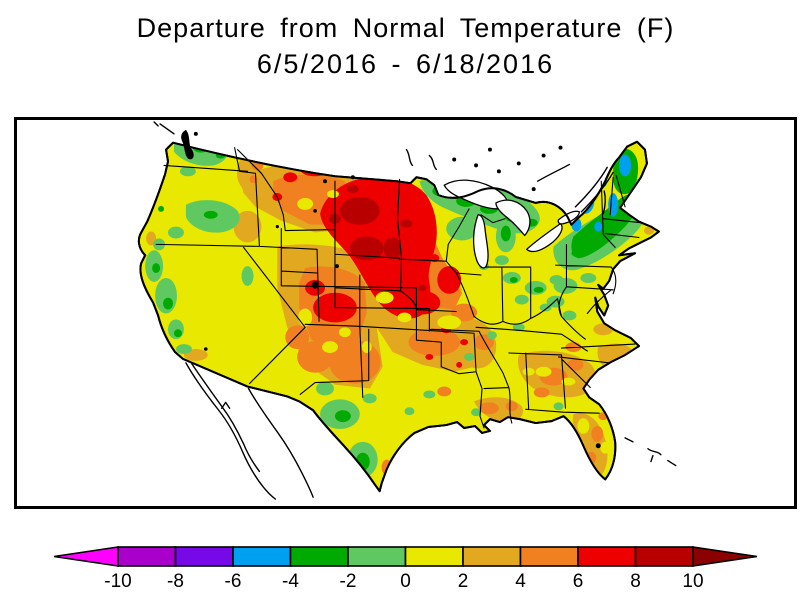  Describe the element at coordinates (520, 581) in the screenshot. I see `colorbar-tick-label: 4` at that location.